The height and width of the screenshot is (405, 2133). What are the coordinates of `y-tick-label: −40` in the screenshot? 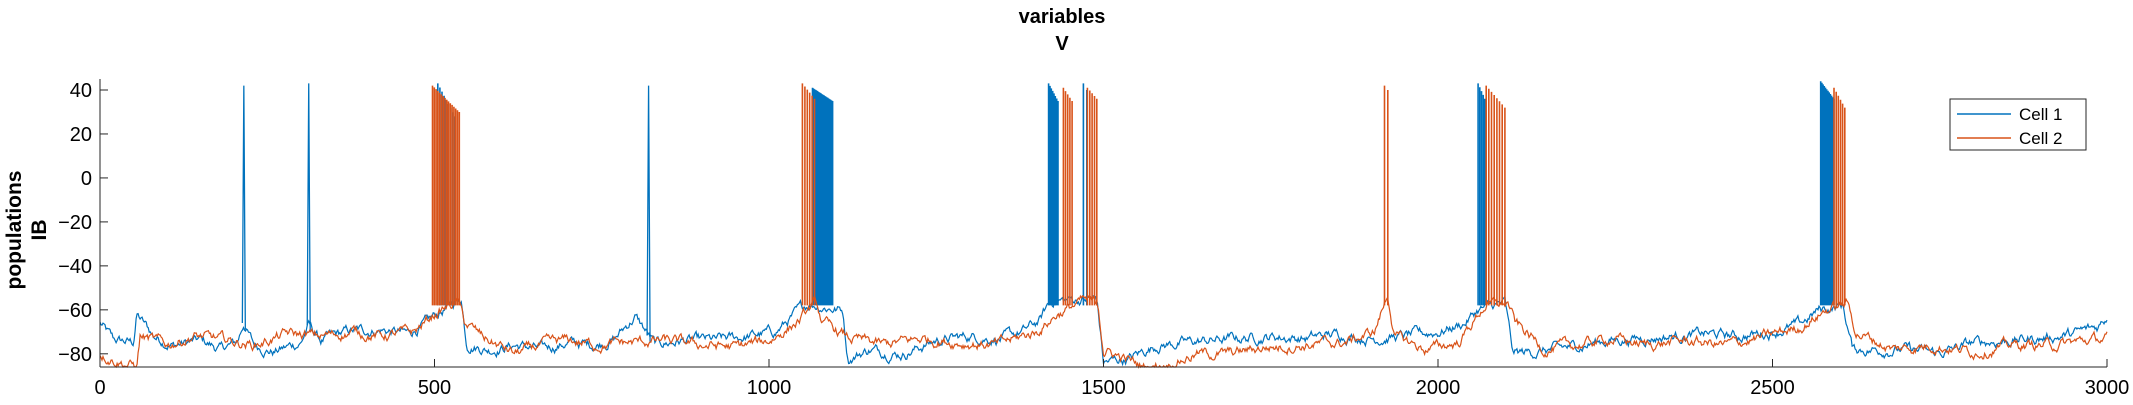 It's located at (75, 267).